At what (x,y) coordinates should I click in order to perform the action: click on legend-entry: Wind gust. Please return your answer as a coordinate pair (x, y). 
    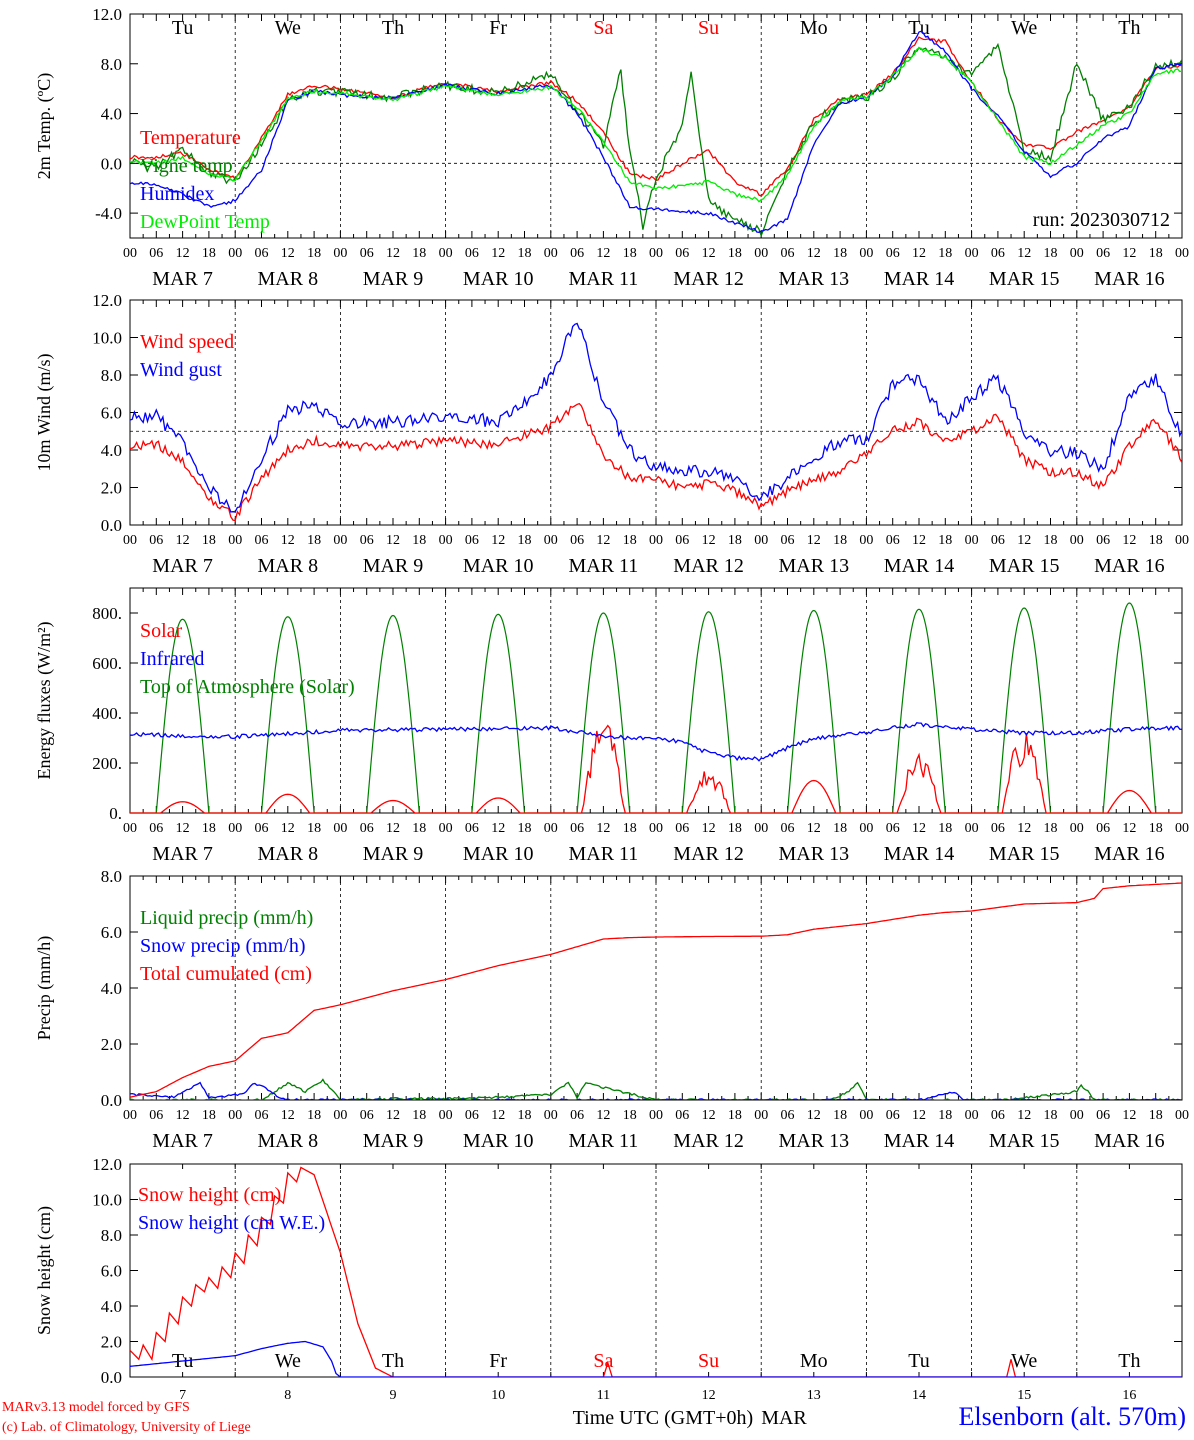
    Looking at the image, I should click on (181, 370).